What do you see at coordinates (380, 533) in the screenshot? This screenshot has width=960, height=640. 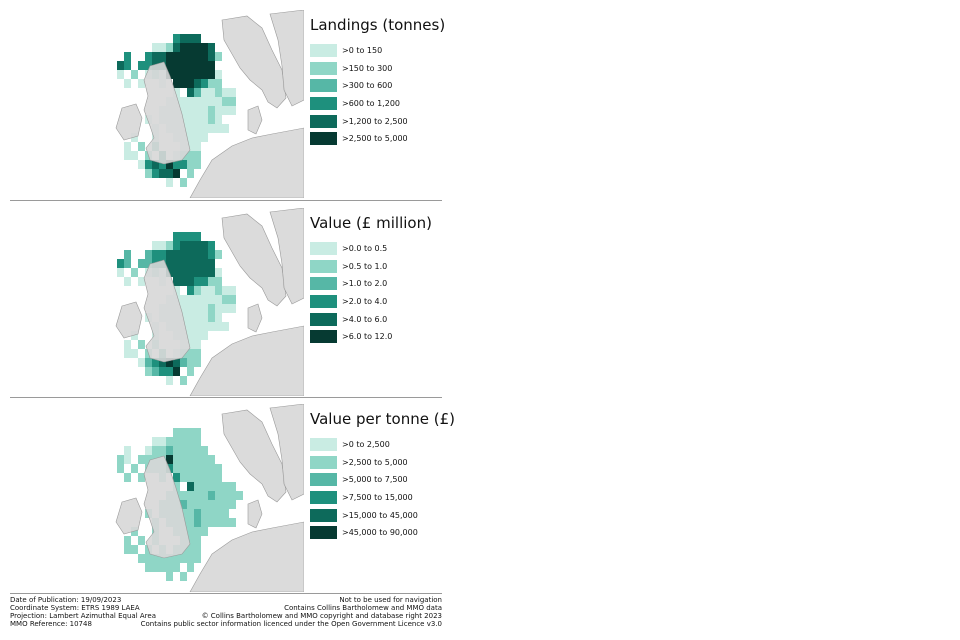 I see `legend-label: >45,000 to 90,000` at bounding box center [380, 533].